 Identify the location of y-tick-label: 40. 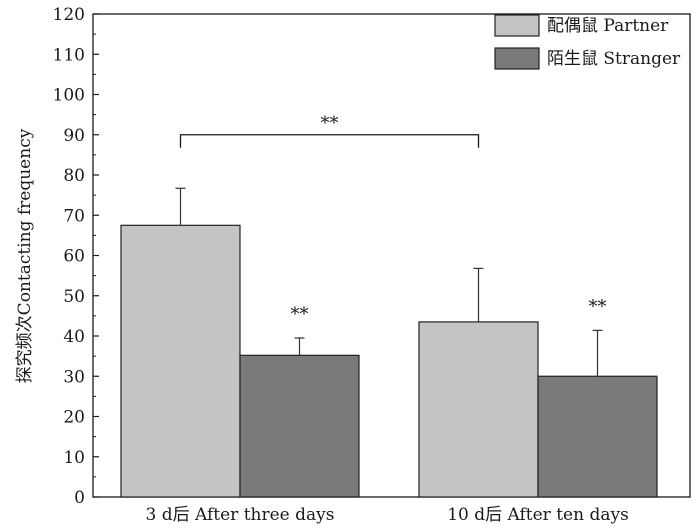
(74, 337).